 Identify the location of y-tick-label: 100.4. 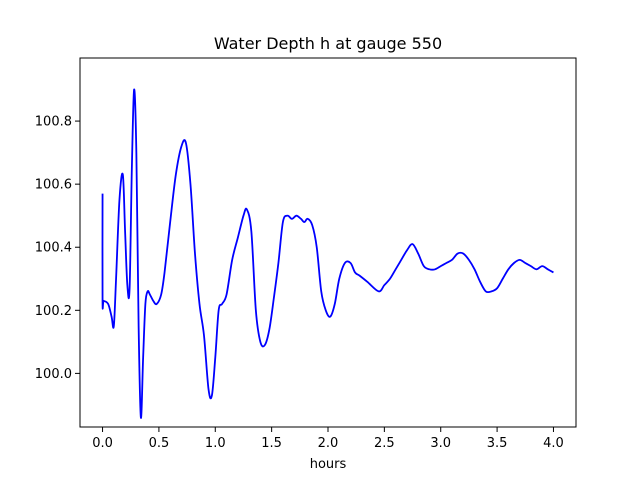
(53, 248).